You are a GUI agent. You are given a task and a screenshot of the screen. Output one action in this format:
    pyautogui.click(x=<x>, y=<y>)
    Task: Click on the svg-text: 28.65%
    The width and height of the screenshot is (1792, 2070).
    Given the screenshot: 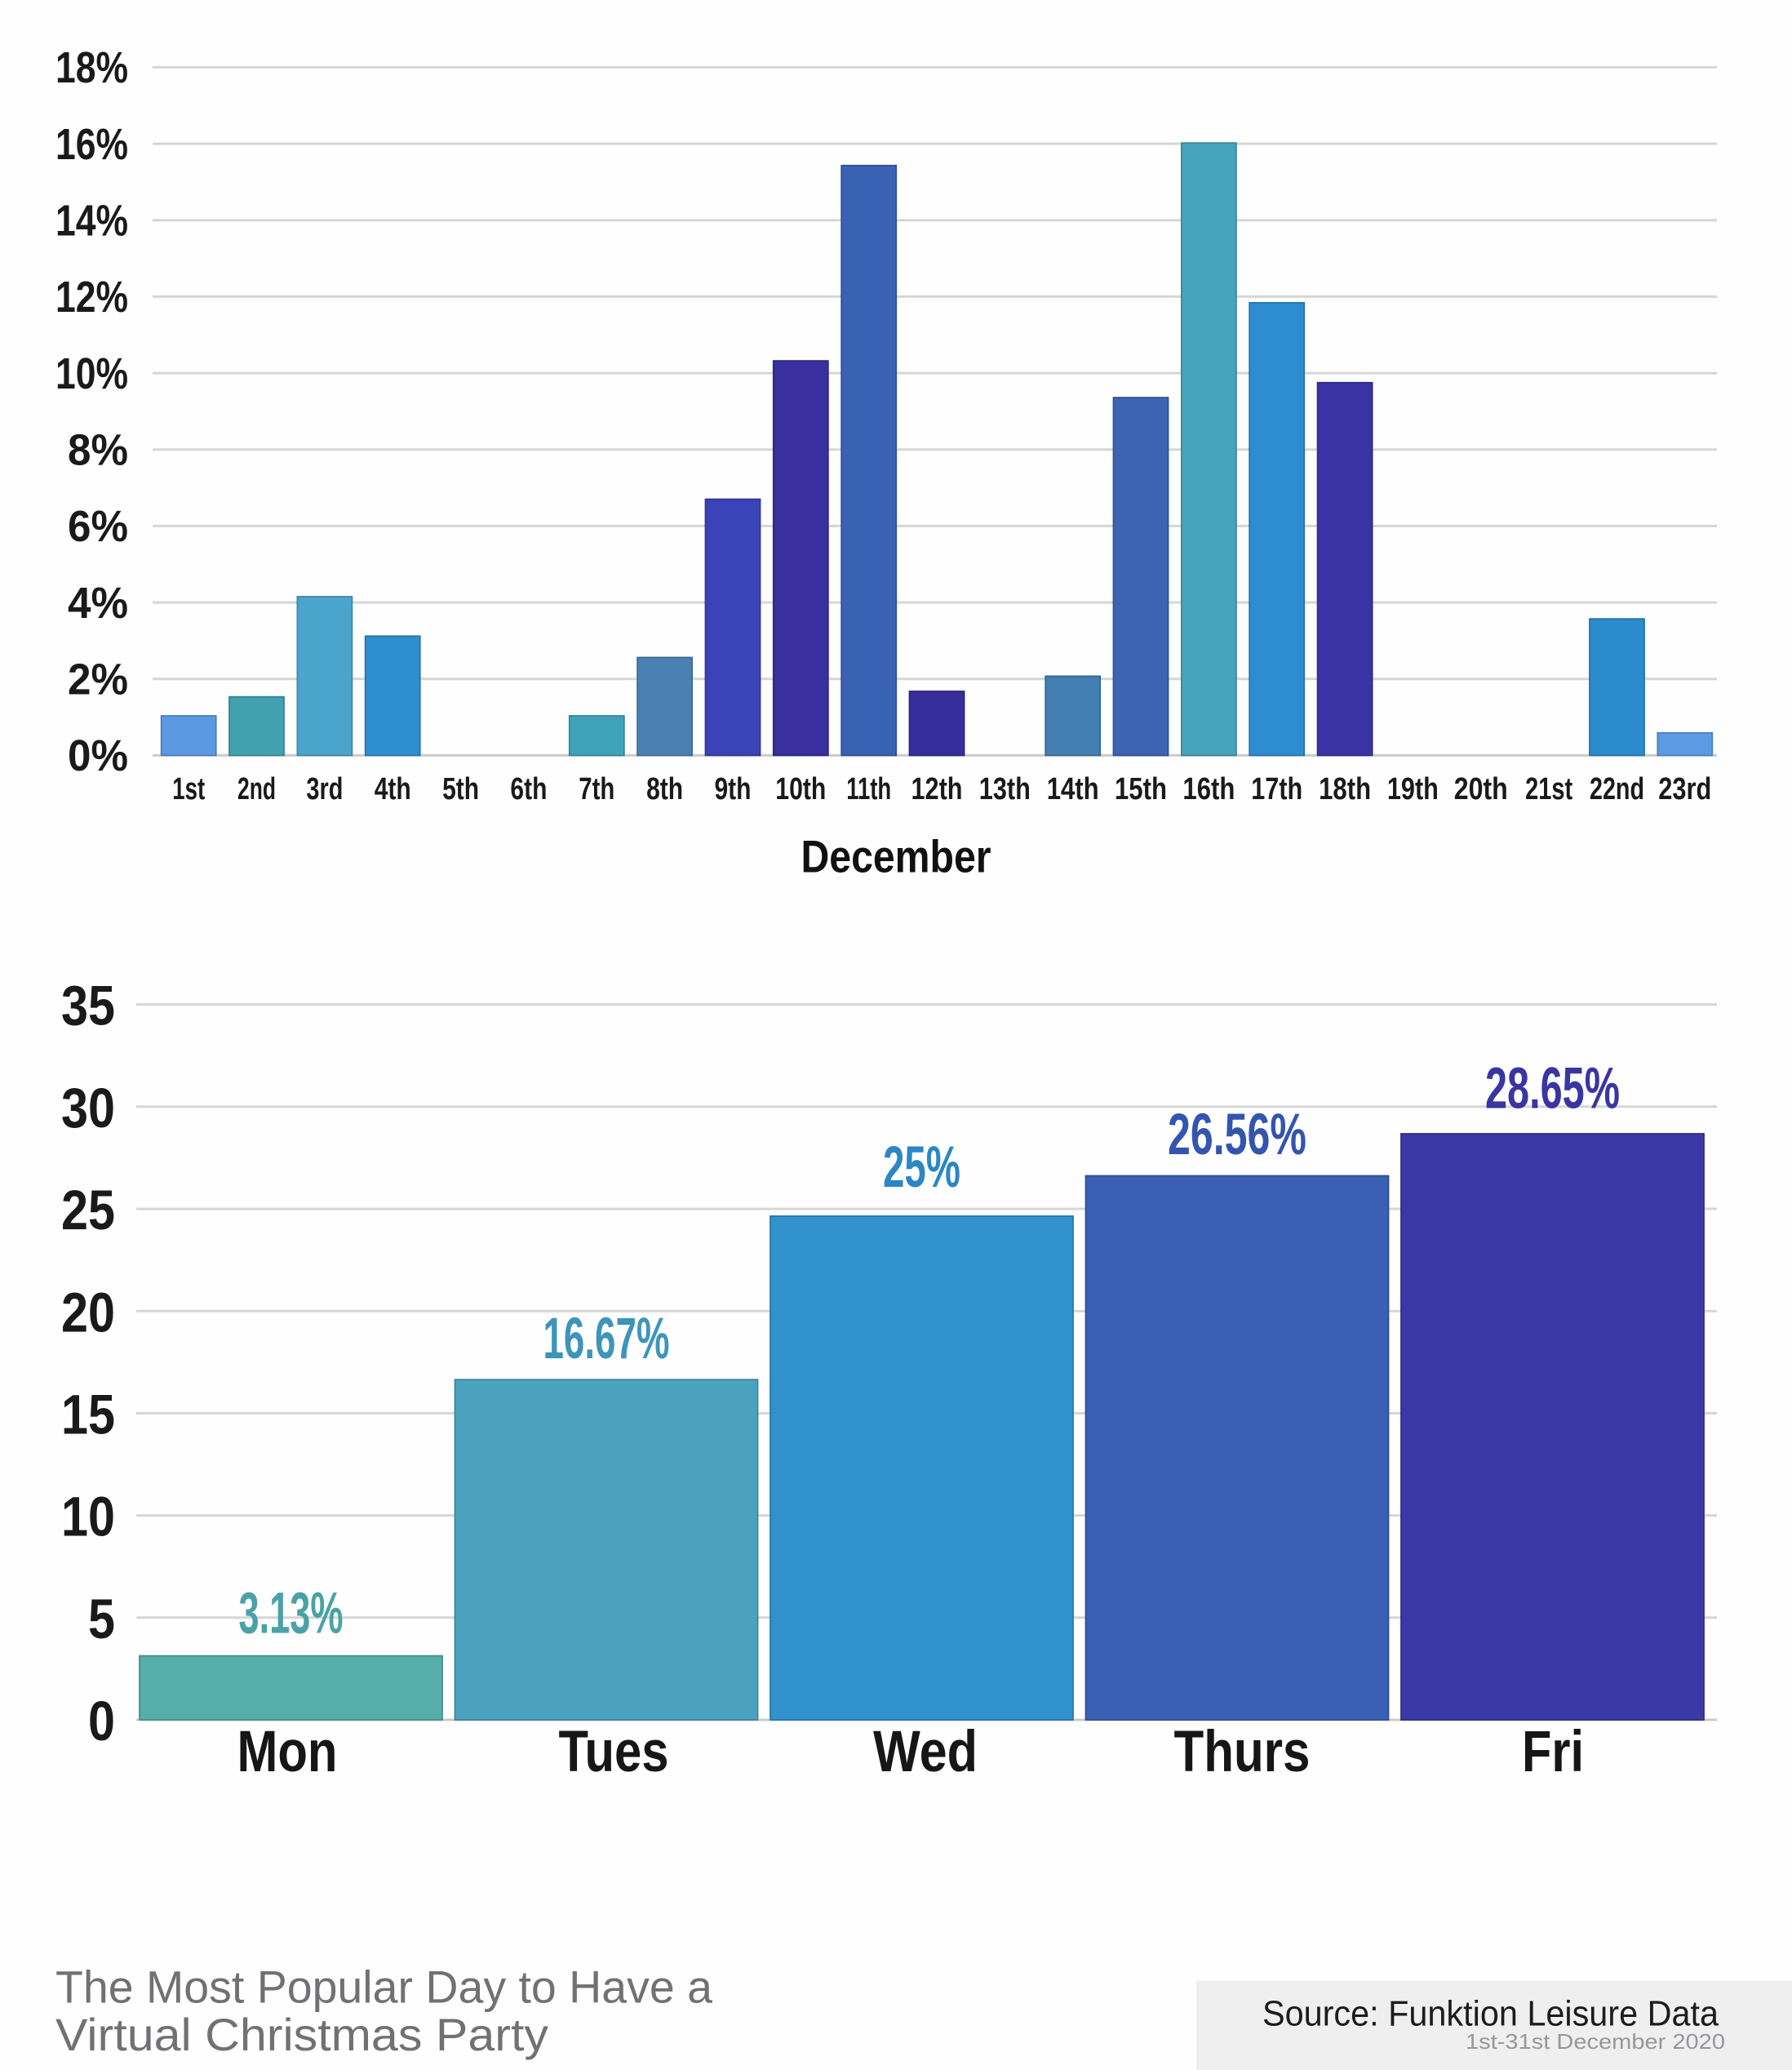 What is the action you would take?
    pyautogui.click(x=1553, y=1089)
    